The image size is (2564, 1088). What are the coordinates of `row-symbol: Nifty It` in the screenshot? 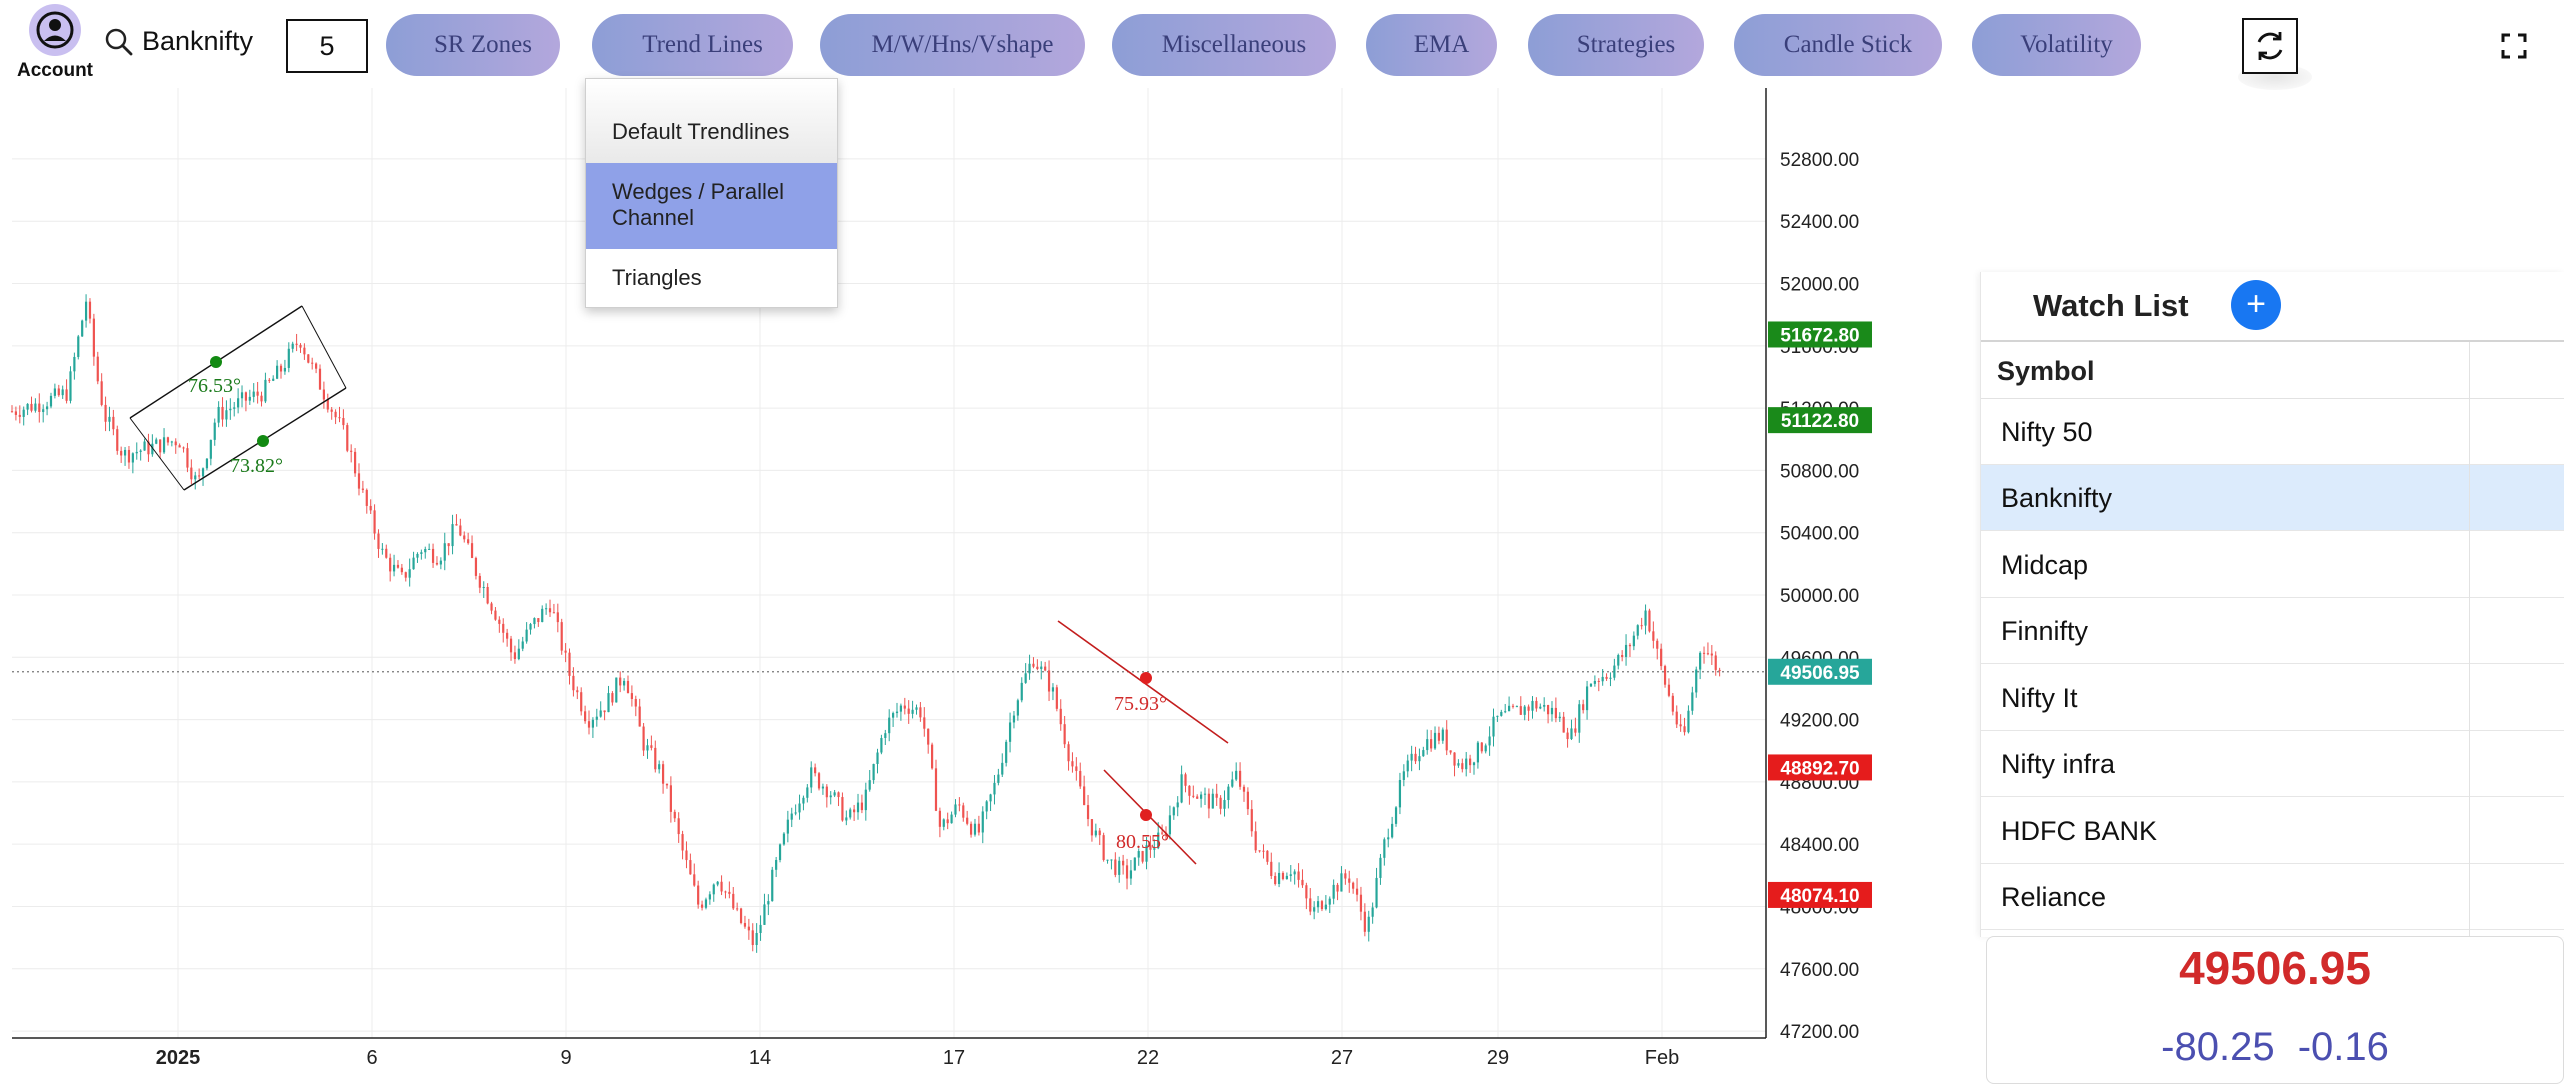 It's located at (2039, 698).